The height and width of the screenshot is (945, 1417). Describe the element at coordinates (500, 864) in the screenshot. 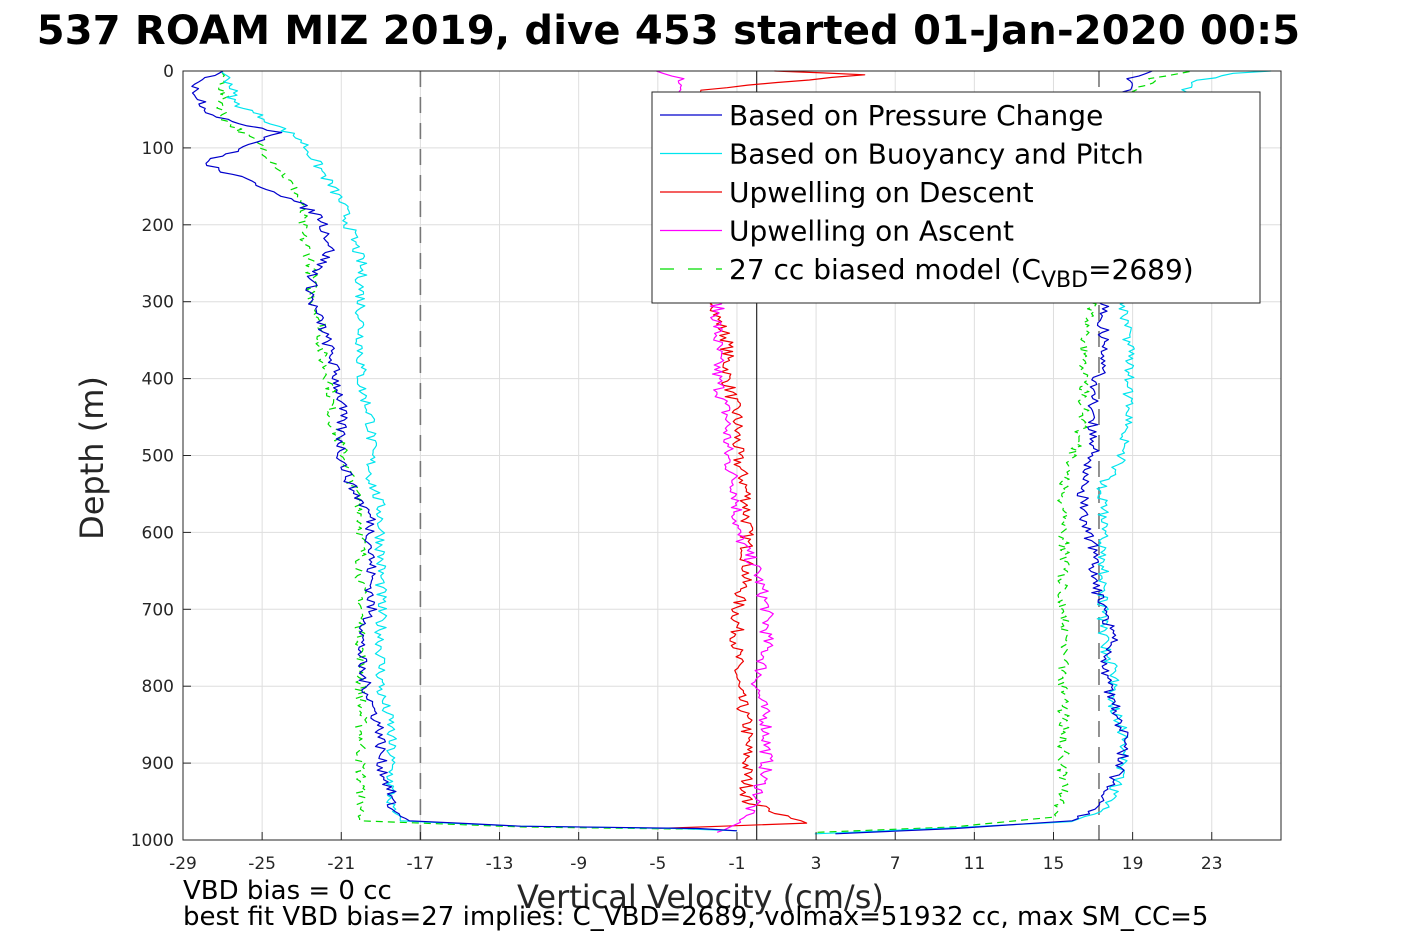

I see `x-tick-label: -13` at that location.